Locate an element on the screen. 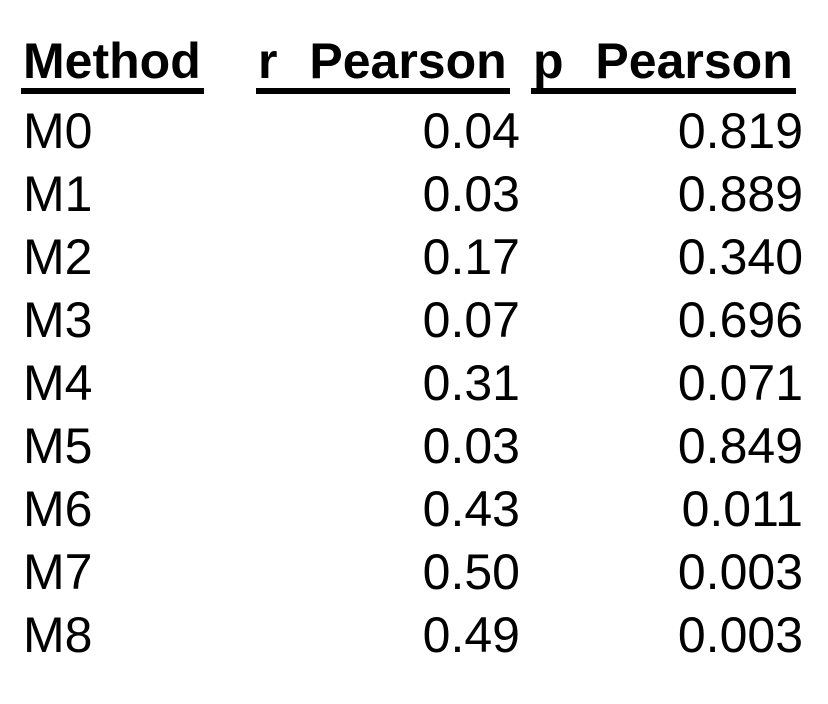 The height and width of the screenshot is (704, 828). table-row: M4 0.31 0.071 is located at coordinates (413, 383).